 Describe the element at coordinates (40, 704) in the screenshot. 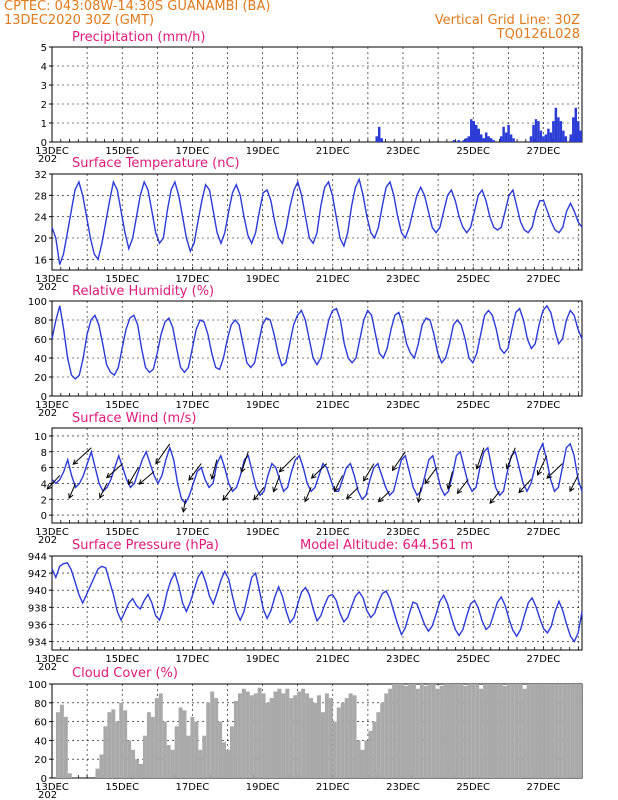

I see `cloud-ytick-label: 80` at that location.